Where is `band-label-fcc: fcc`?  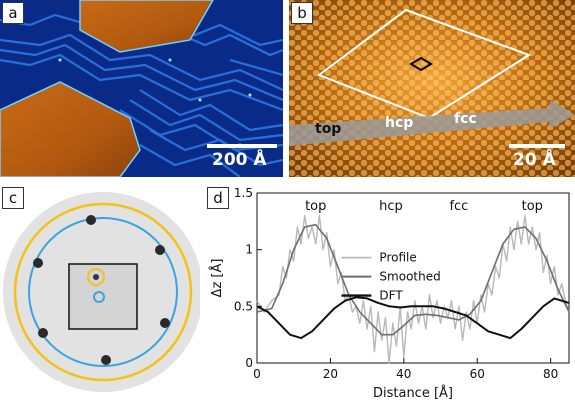
band-label-fcc: fcc is located at coordinates (465, 119).